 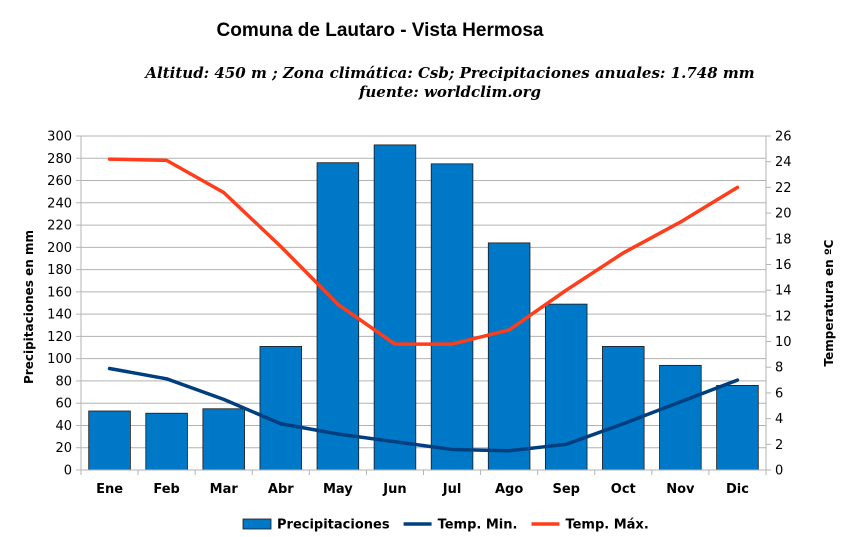 I want to click on x-tick-label: Ene, so click(x=109, y=489).